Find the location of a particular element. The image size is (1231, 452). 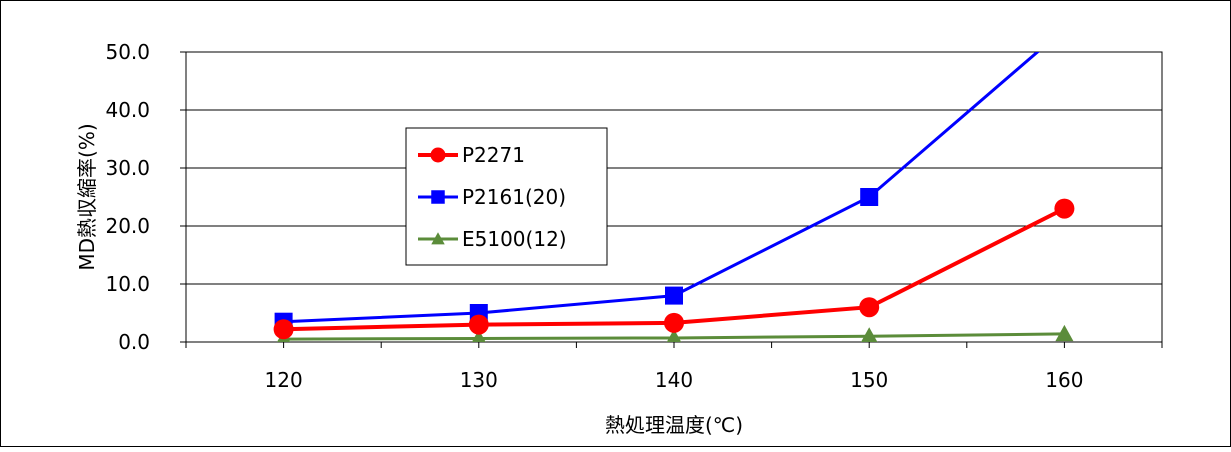

x-axis-title: 熱処理温度(℃) is located at coordinates (674, 425).